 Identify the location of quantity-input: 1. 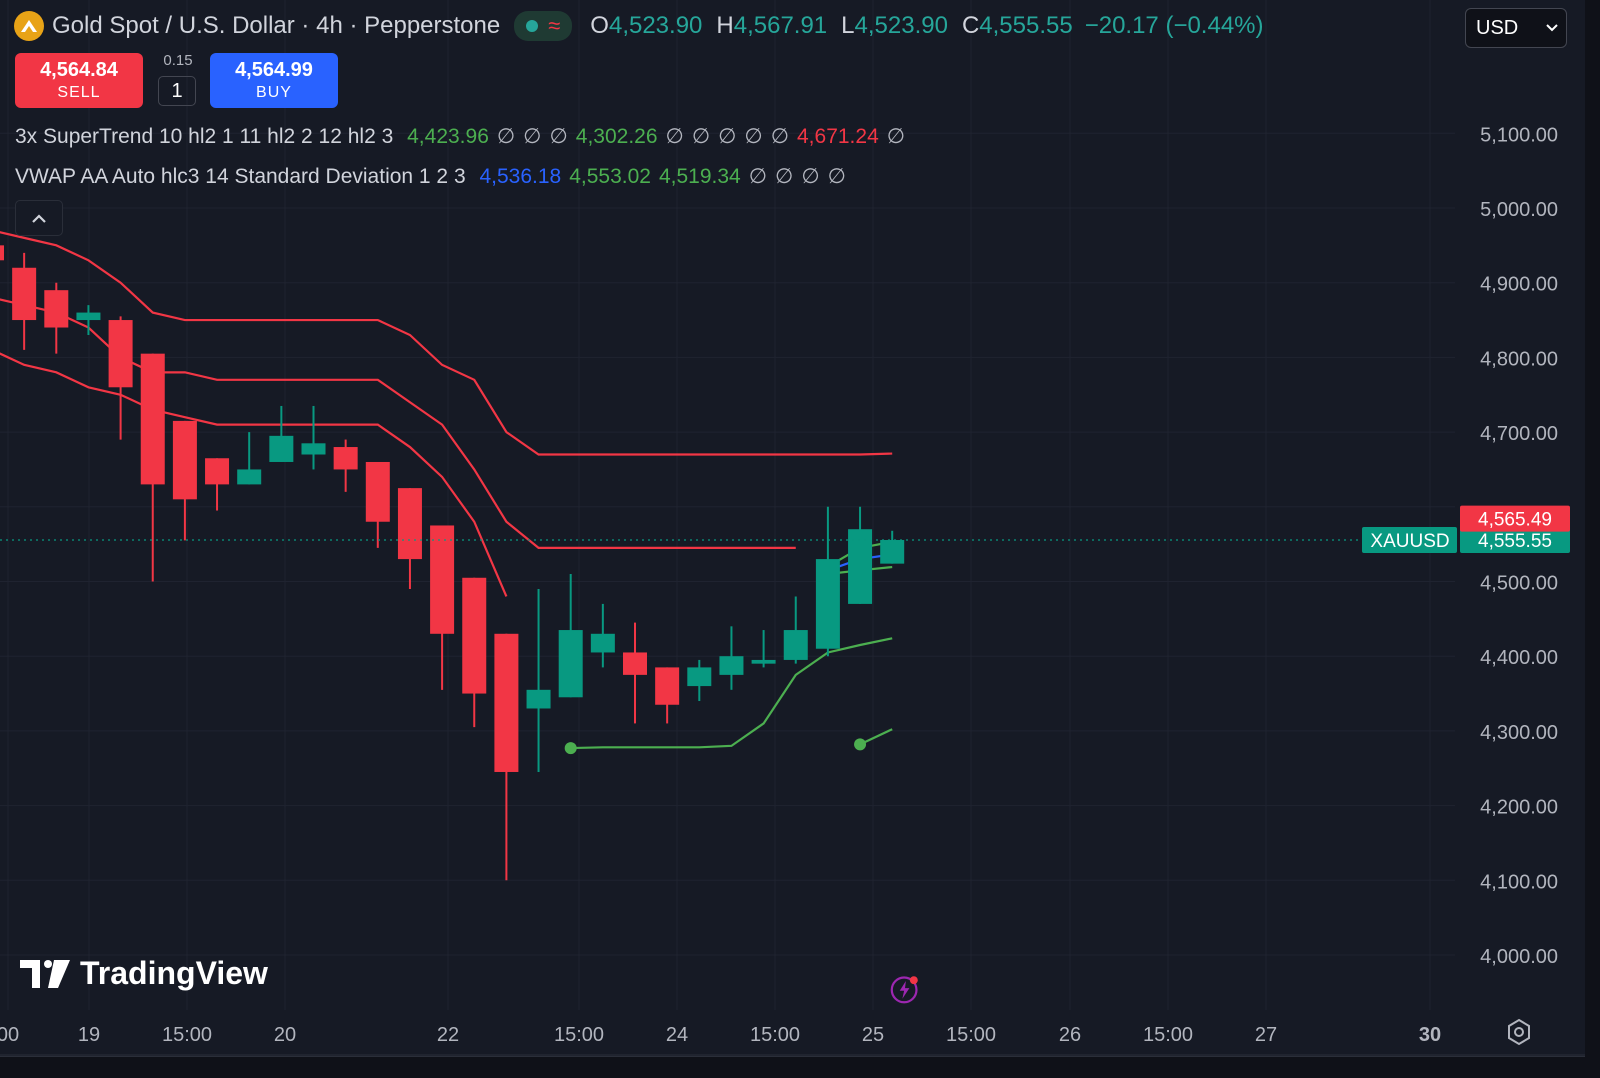
(177, 91).